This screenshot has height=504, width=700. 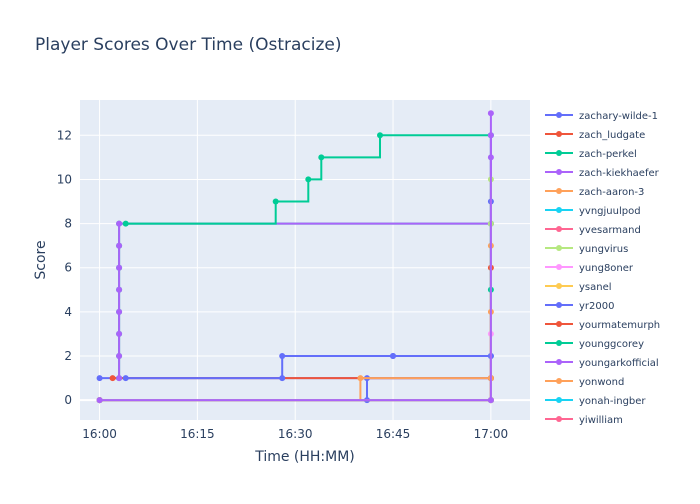 I want to click on legend-item: yvesarmand, so click(x=593, y=230).